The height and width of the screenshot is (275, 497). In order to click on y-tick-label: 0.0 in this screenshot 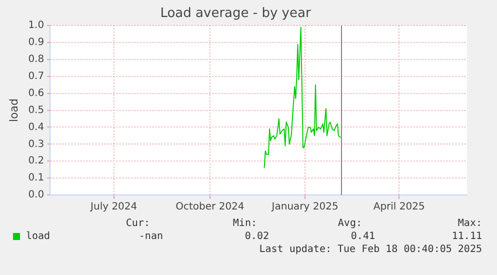, I will do `click(36, 195)`.